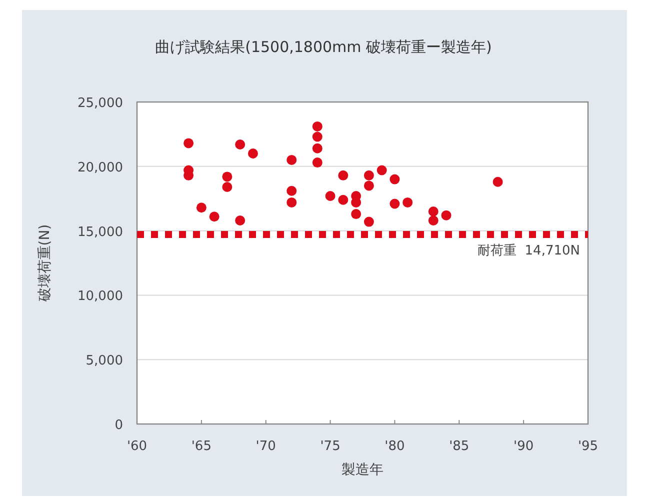 This screenshot has width=647, height=500. Describe the element at coordinates (524, 446) in the screenshot. I see `x-tick-label: '90` at that location.